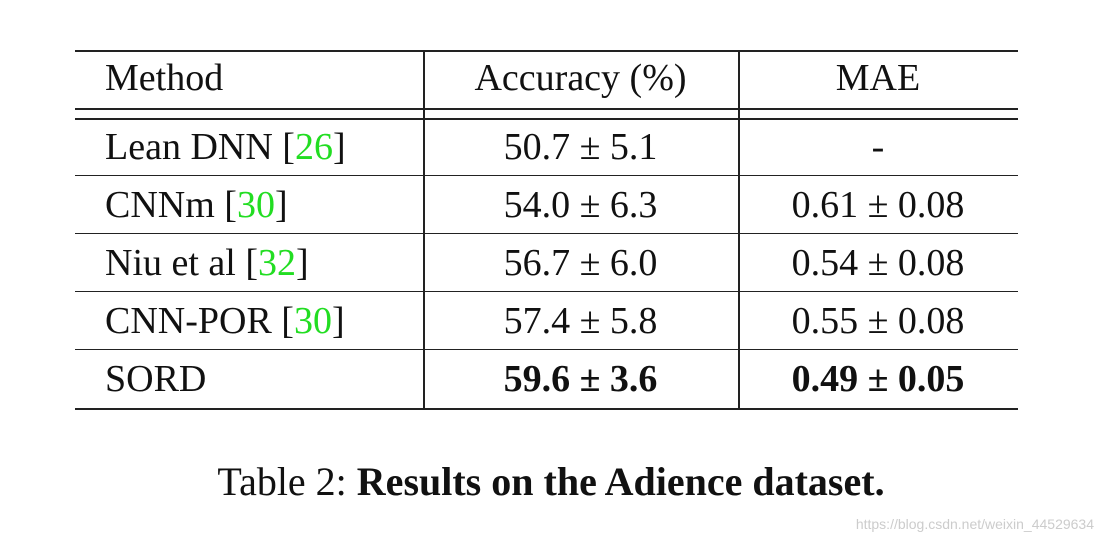  I want to click on caption-text: Results on the Adience dataset., so click(620, 481).